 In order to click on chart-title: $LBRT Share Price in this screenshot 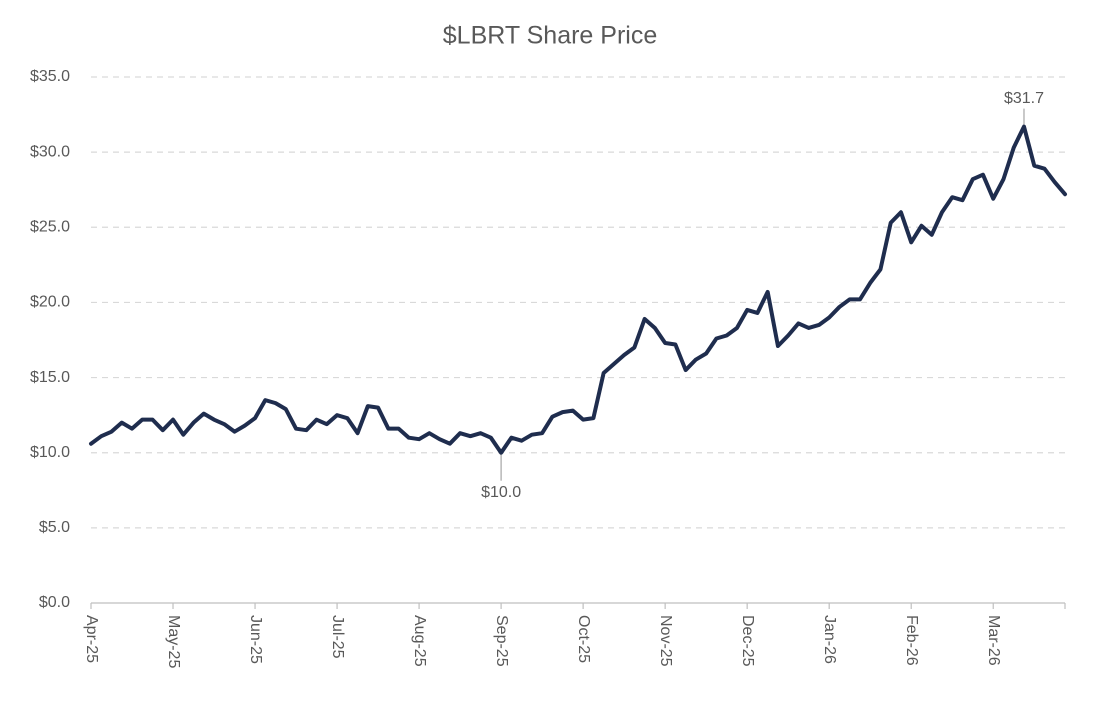, I will do `click(550, 36)`.